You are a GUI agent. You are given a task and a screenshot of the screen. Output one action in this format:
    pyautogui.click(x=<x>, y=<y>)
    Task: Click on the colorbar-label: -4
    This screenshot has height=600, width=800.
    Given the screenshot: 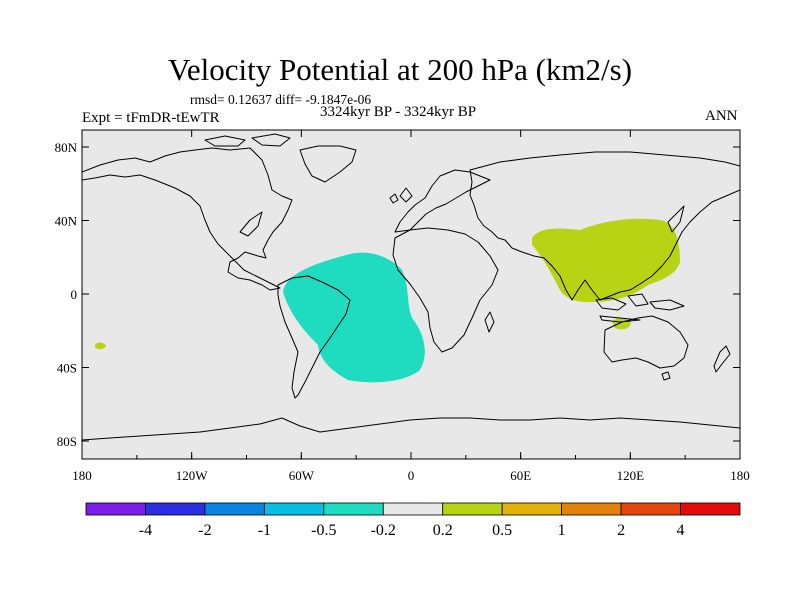 What is the action you would take?
    pyautogui.click(x=145, y=530)
    